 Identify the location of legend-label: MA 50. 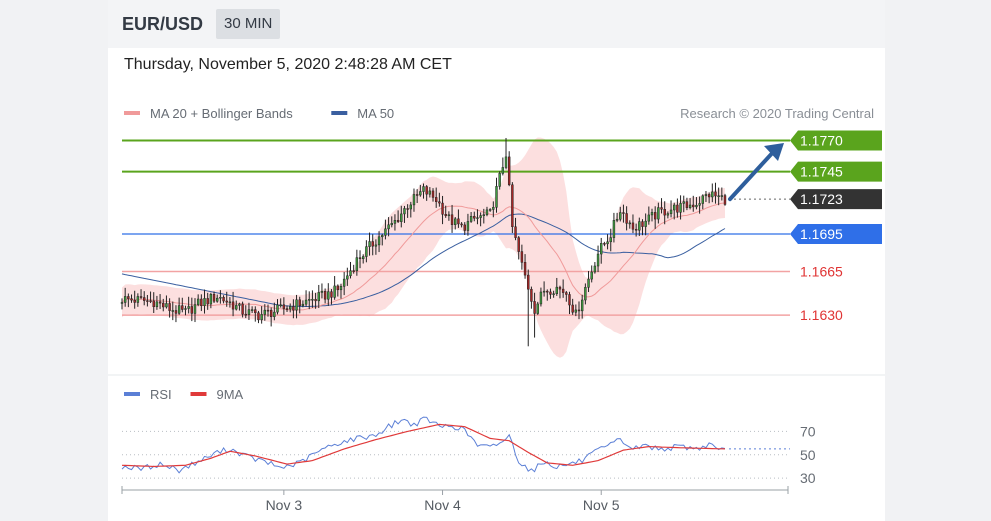
(375, 113).